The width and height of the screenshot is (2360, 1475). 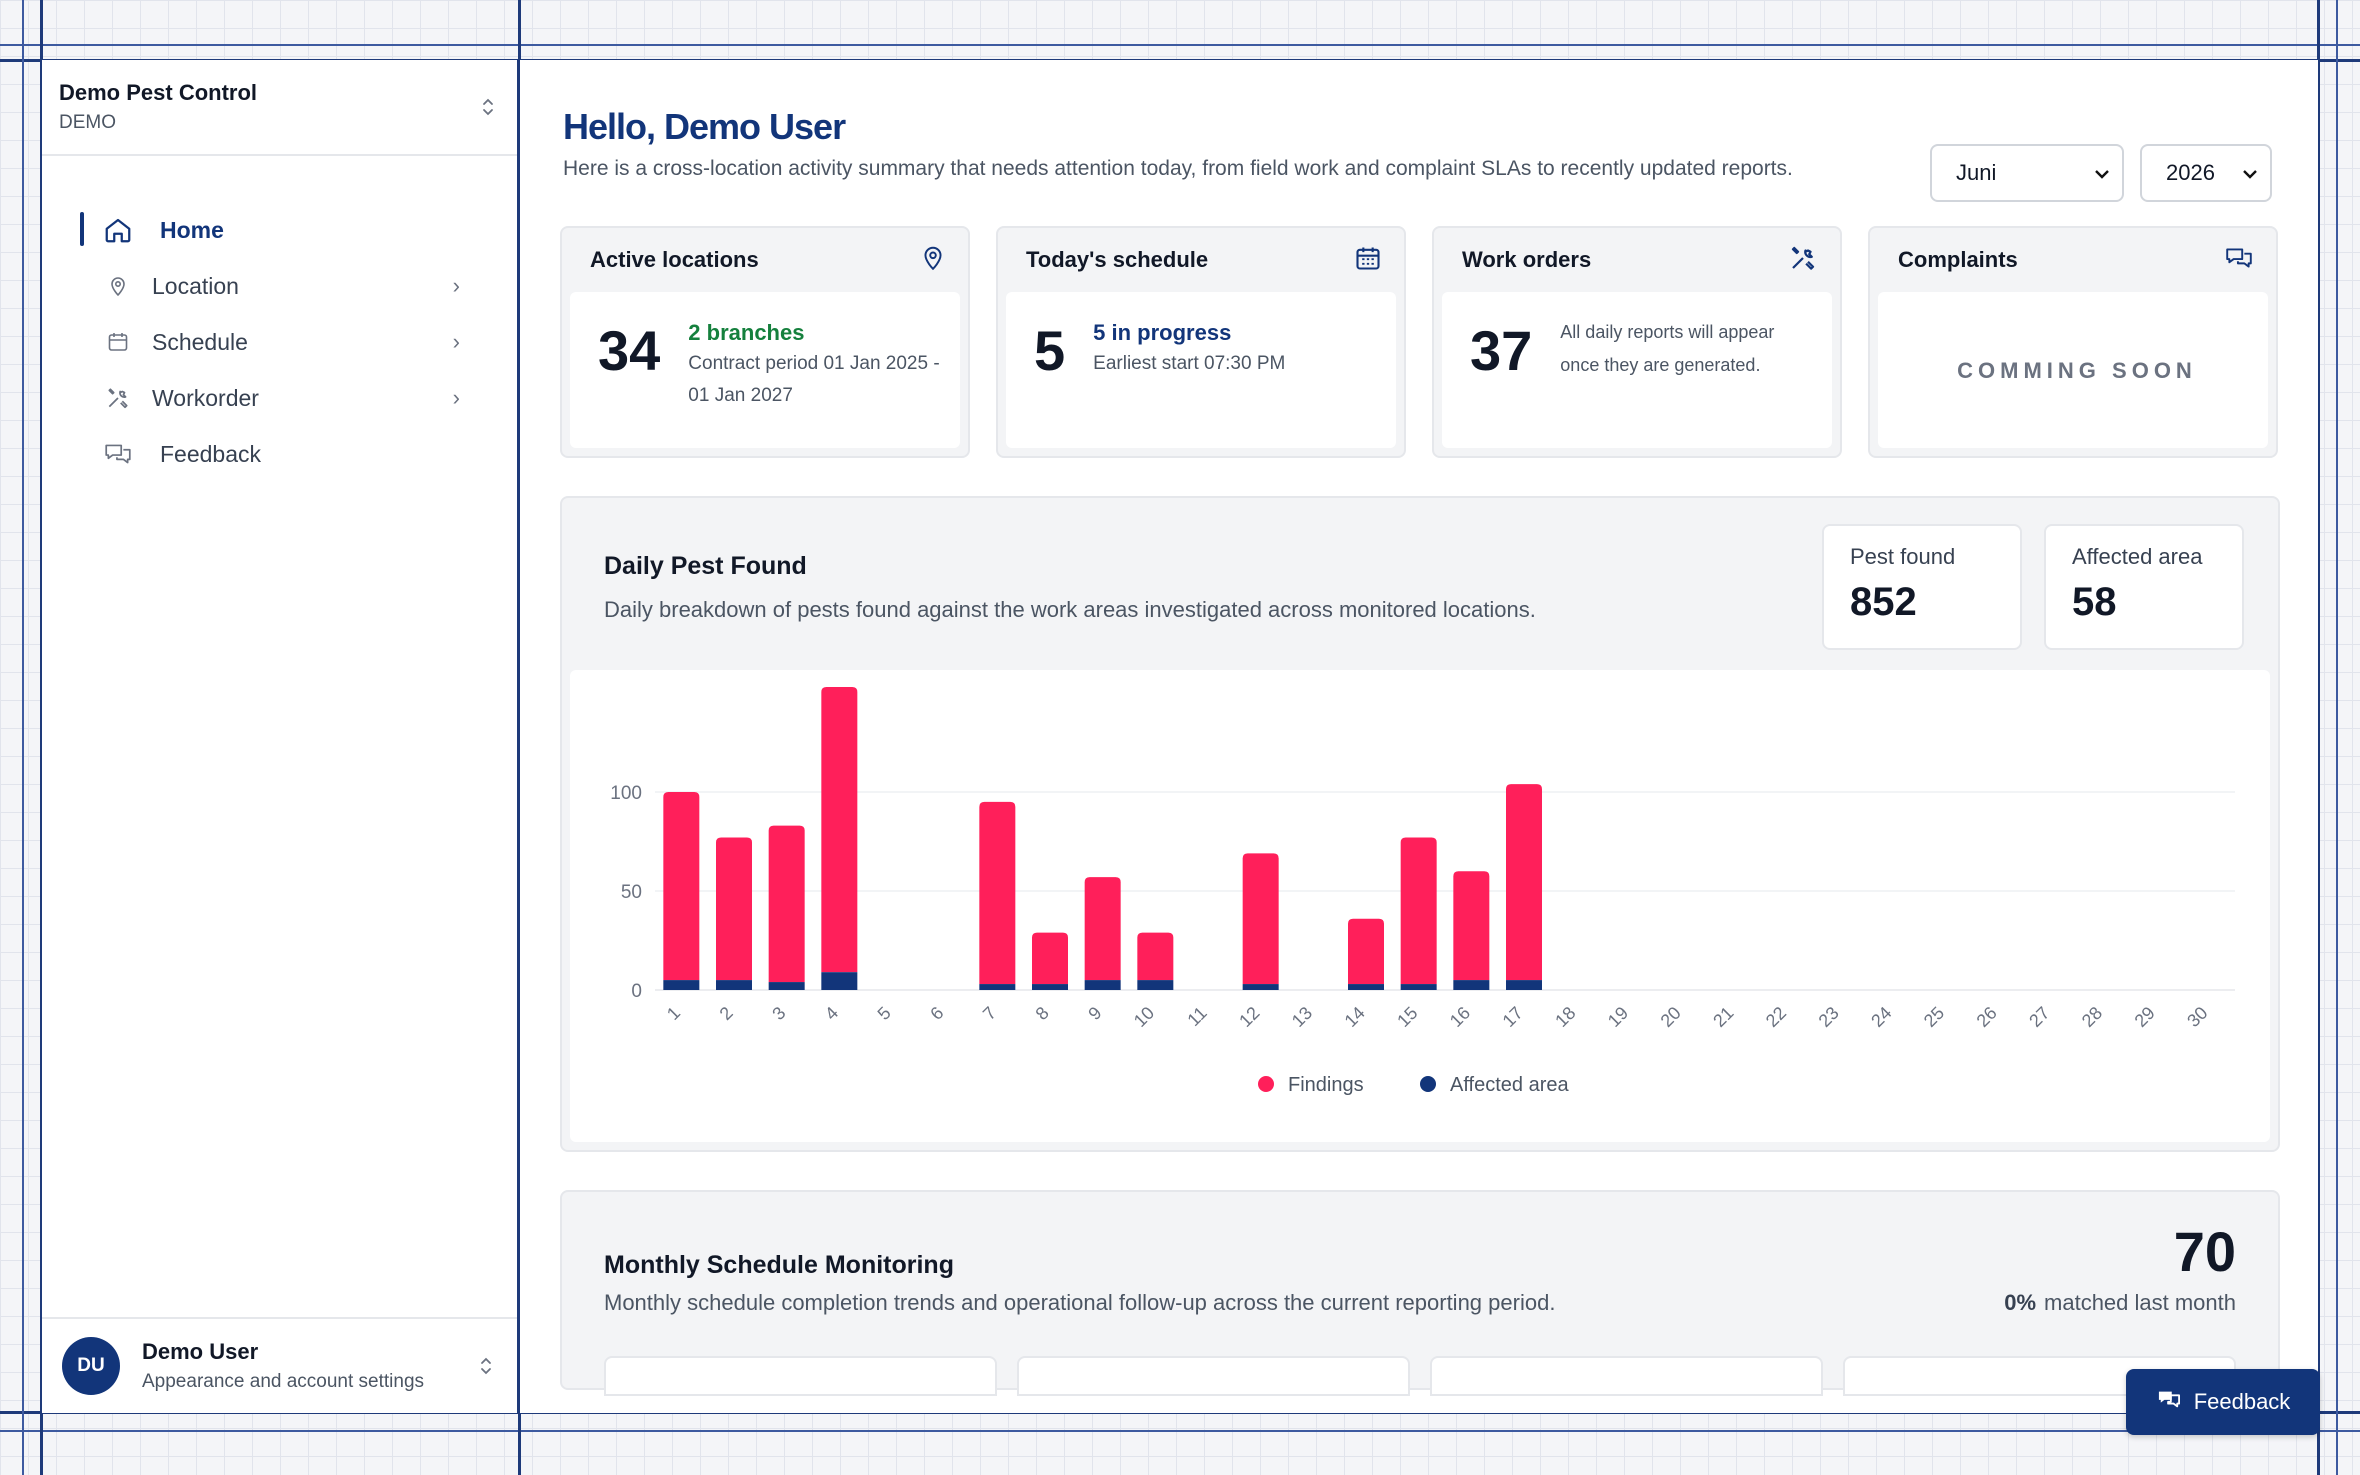 What do you see at coordinates (629, 350) in the screenshot?
I see `active-locations-count: 34` at bounding box center [629, 350].